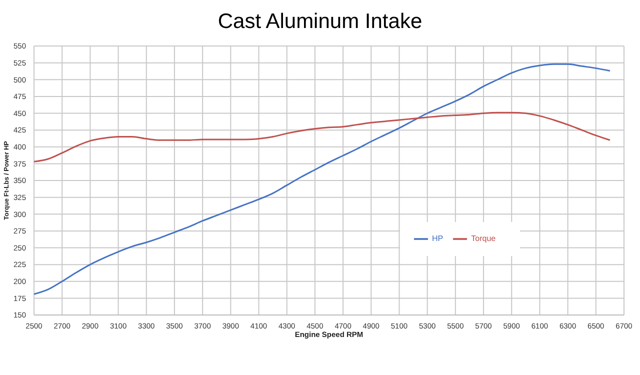  I want to click on chart-title: Cast Aluminum Intake, so click(320, 22).